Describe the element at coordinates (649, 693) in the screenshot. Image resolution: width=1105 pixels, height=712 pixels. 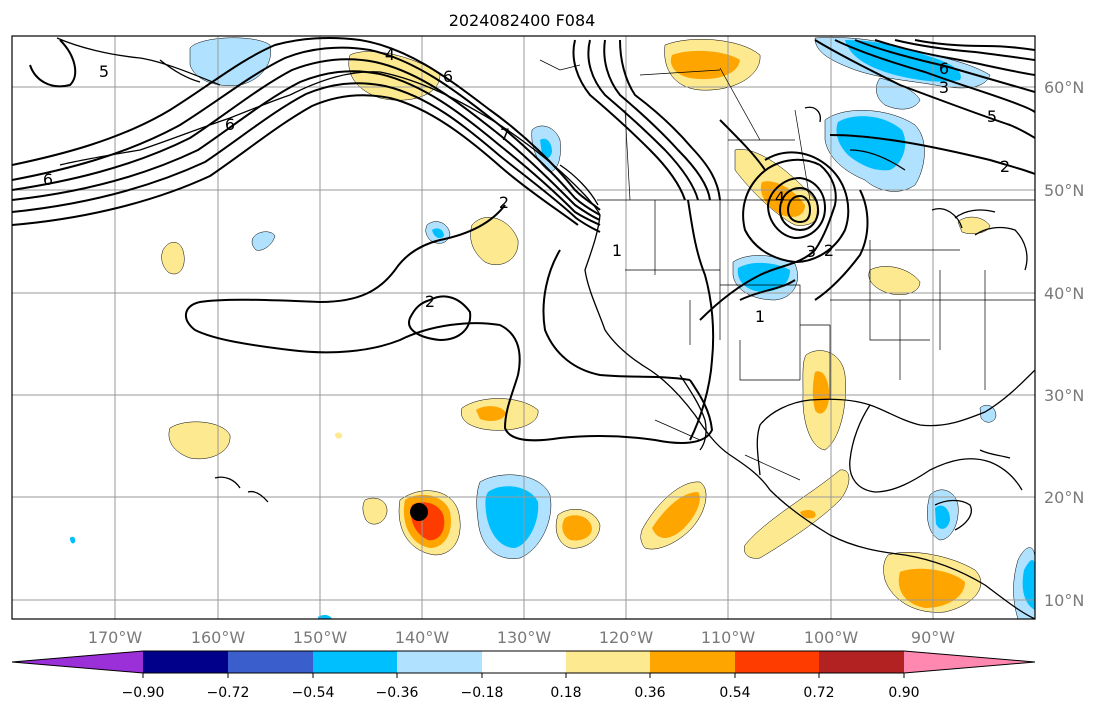
I see `colorbar-tick-label: 0.36` at that location.